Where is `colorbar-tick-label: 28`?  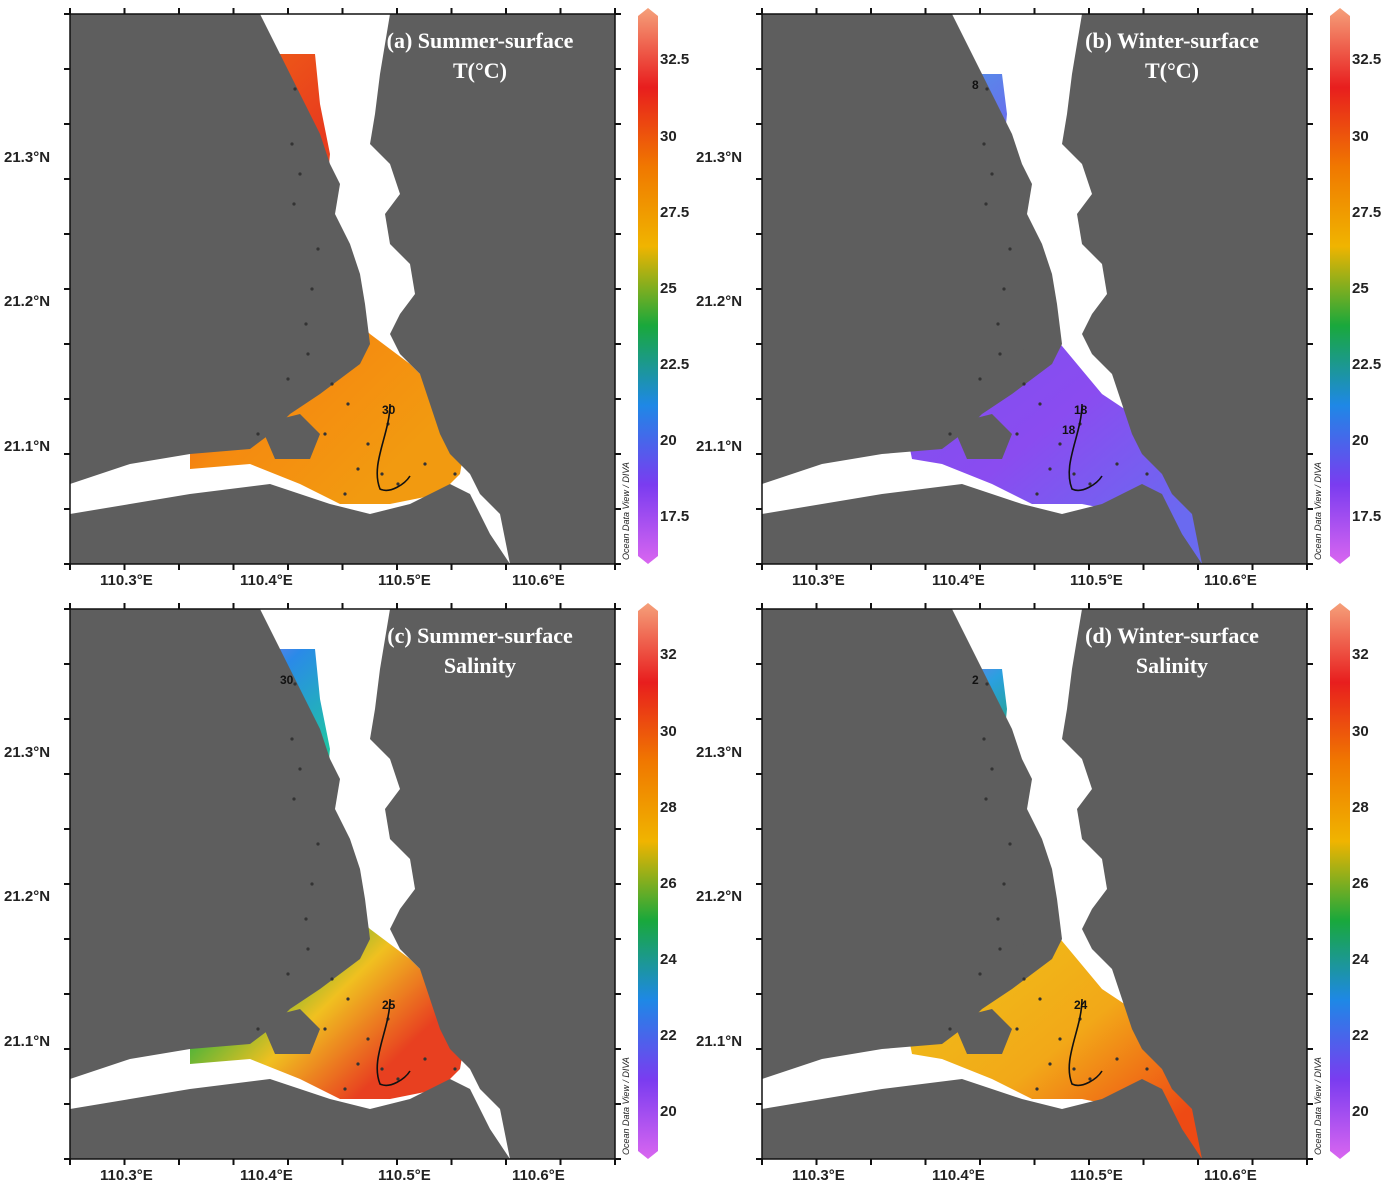
colorbar-tick-label: 28 is located at coordinates (1360, 807).